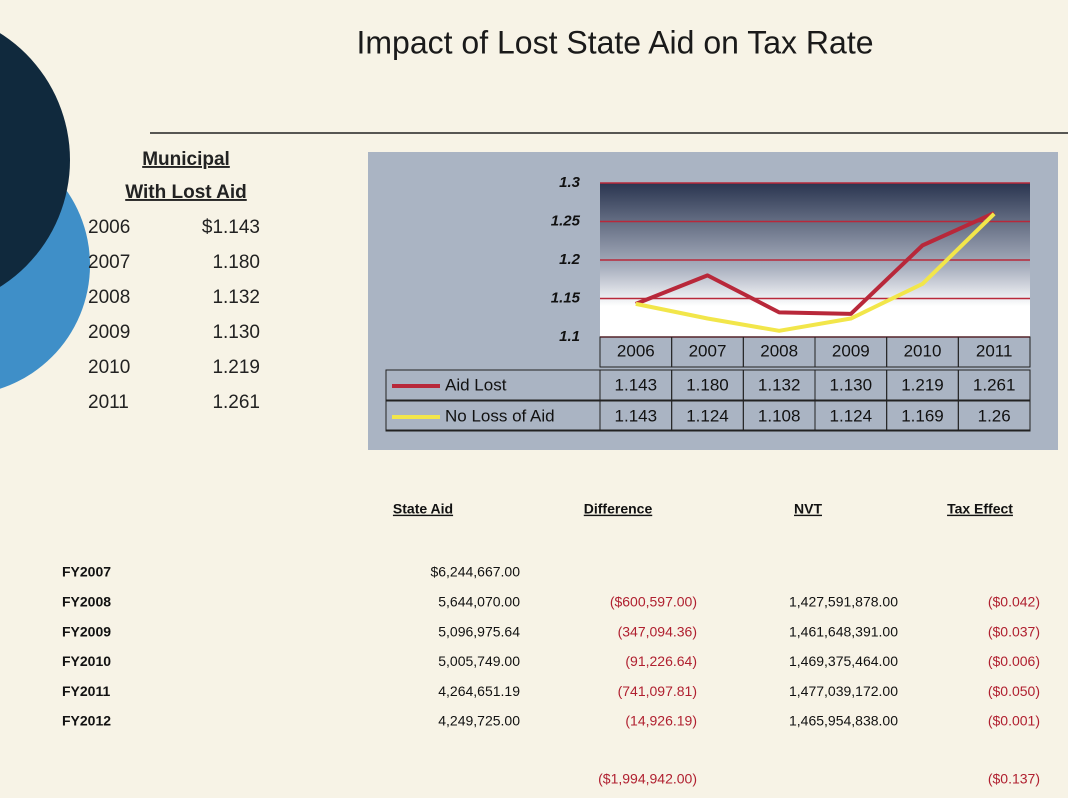 Image resolution: width=1068 pixels, height=798 pixels. Describe the element at coordinates (636, 350) in the screenshot. I see `x-tick-label: 2006` at that location.